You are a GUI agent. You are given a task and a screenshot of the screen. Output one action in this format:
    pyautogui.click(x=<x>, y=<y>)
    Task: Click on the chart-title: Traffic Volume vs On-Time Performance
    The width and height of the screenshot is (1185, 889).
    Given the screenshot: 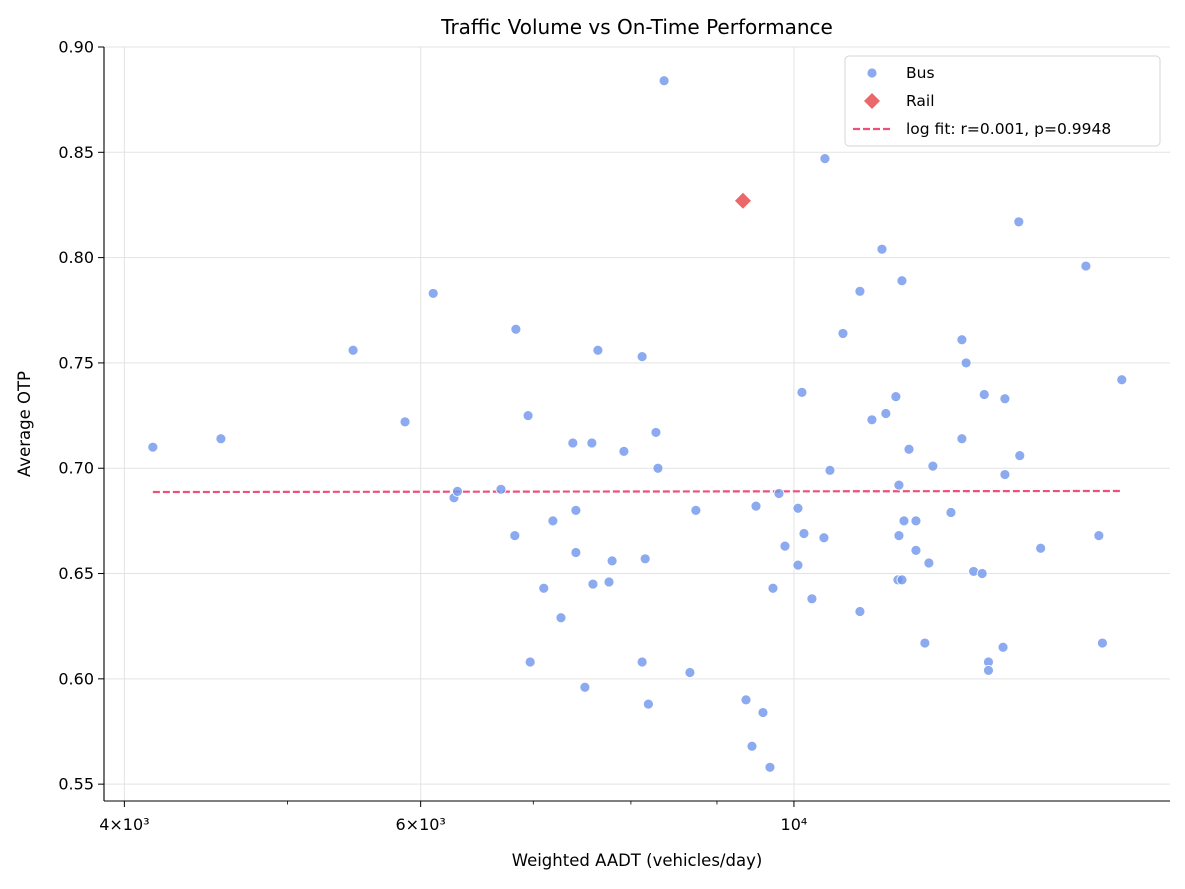 What is the action you would take?
    pyautogui.click(x=636, y=27)
    